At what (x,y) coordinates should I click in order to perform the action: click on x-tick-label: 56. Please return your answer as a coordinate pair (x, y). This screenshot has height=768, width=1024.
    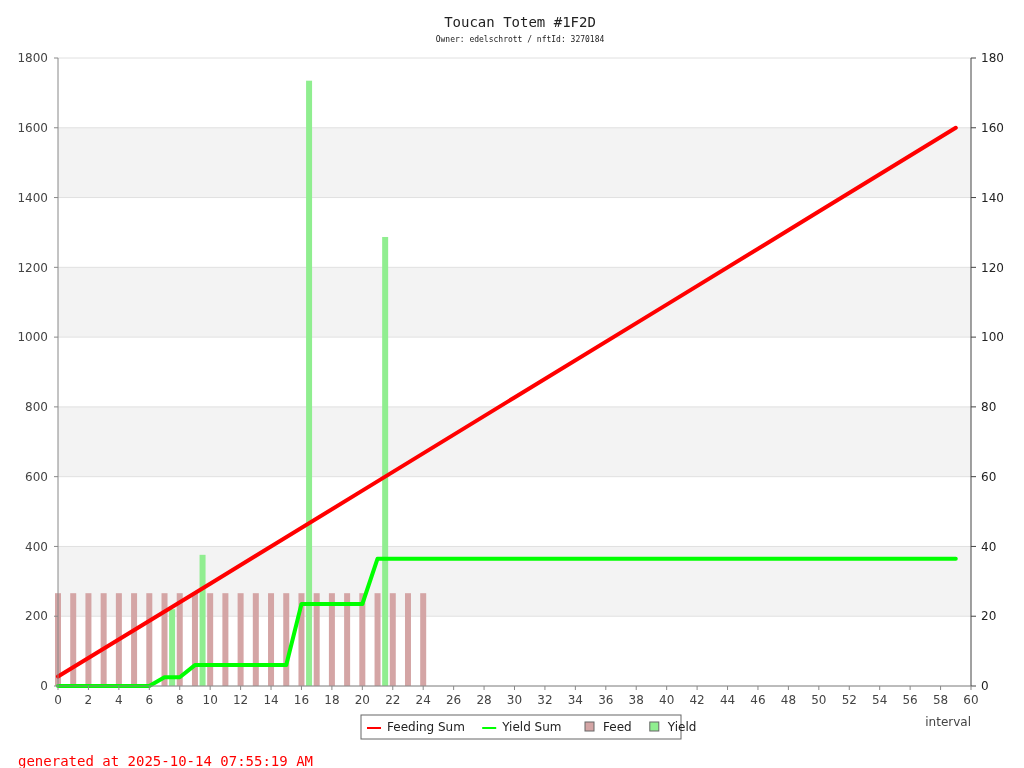
    Looking at the image, I should click on (910, 700).